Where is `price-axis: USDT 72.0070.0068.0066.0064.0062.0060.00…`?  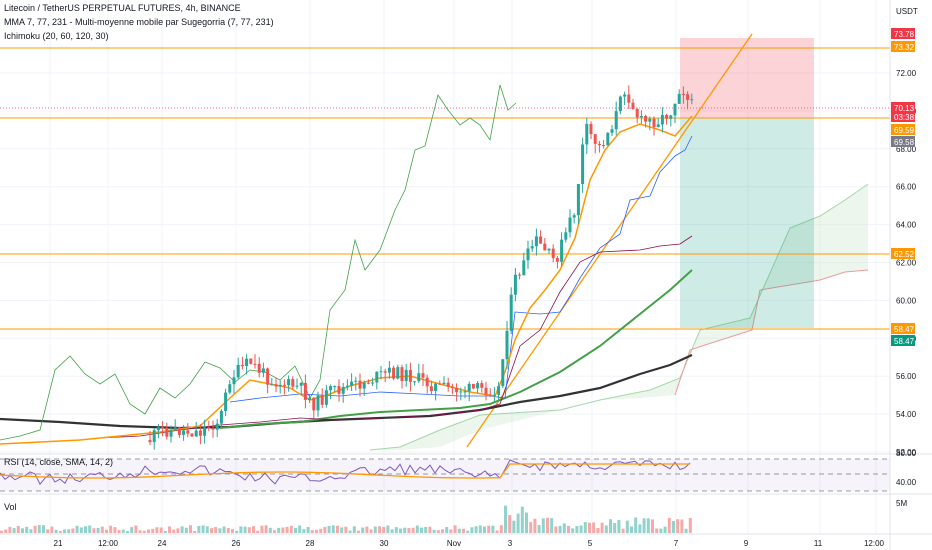
price-axis: USDT 72.0070.0068.0066.0064.0062.0060.00… is located at coordinates (907, 232).